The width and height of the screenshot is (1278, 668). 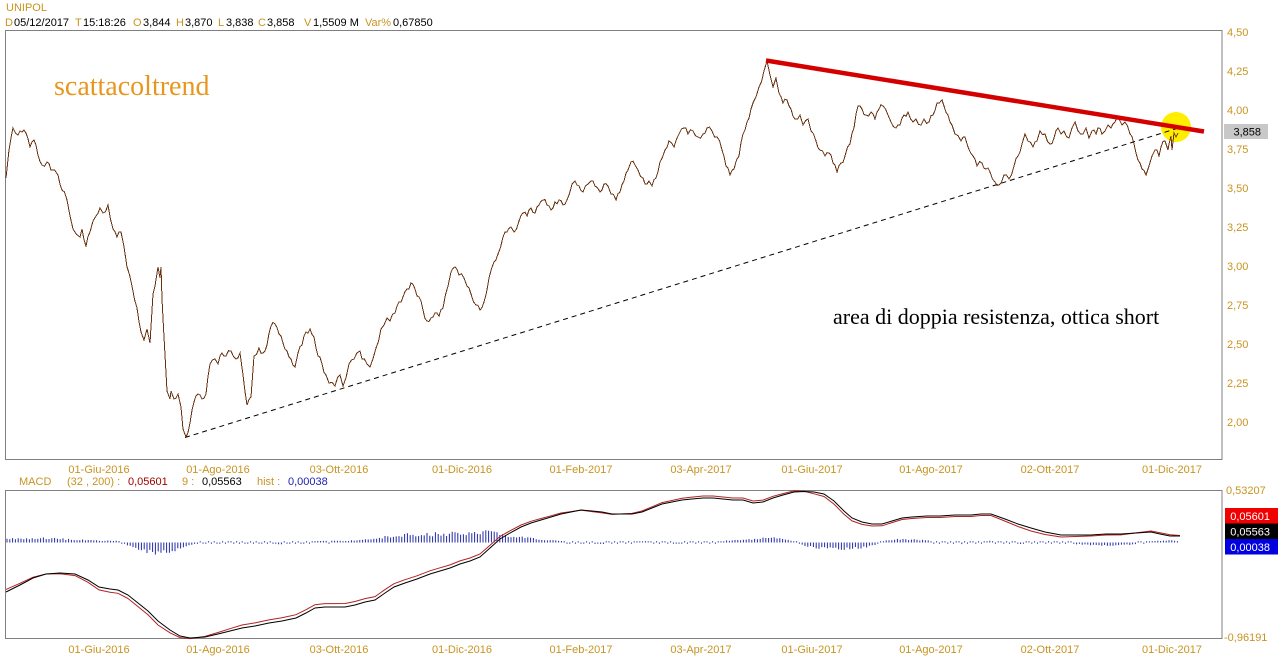 What do you see at coordinates (26, 8) in the screenshot?
I see `svg-text: UNIPOL` at bounding box center [26, 8].